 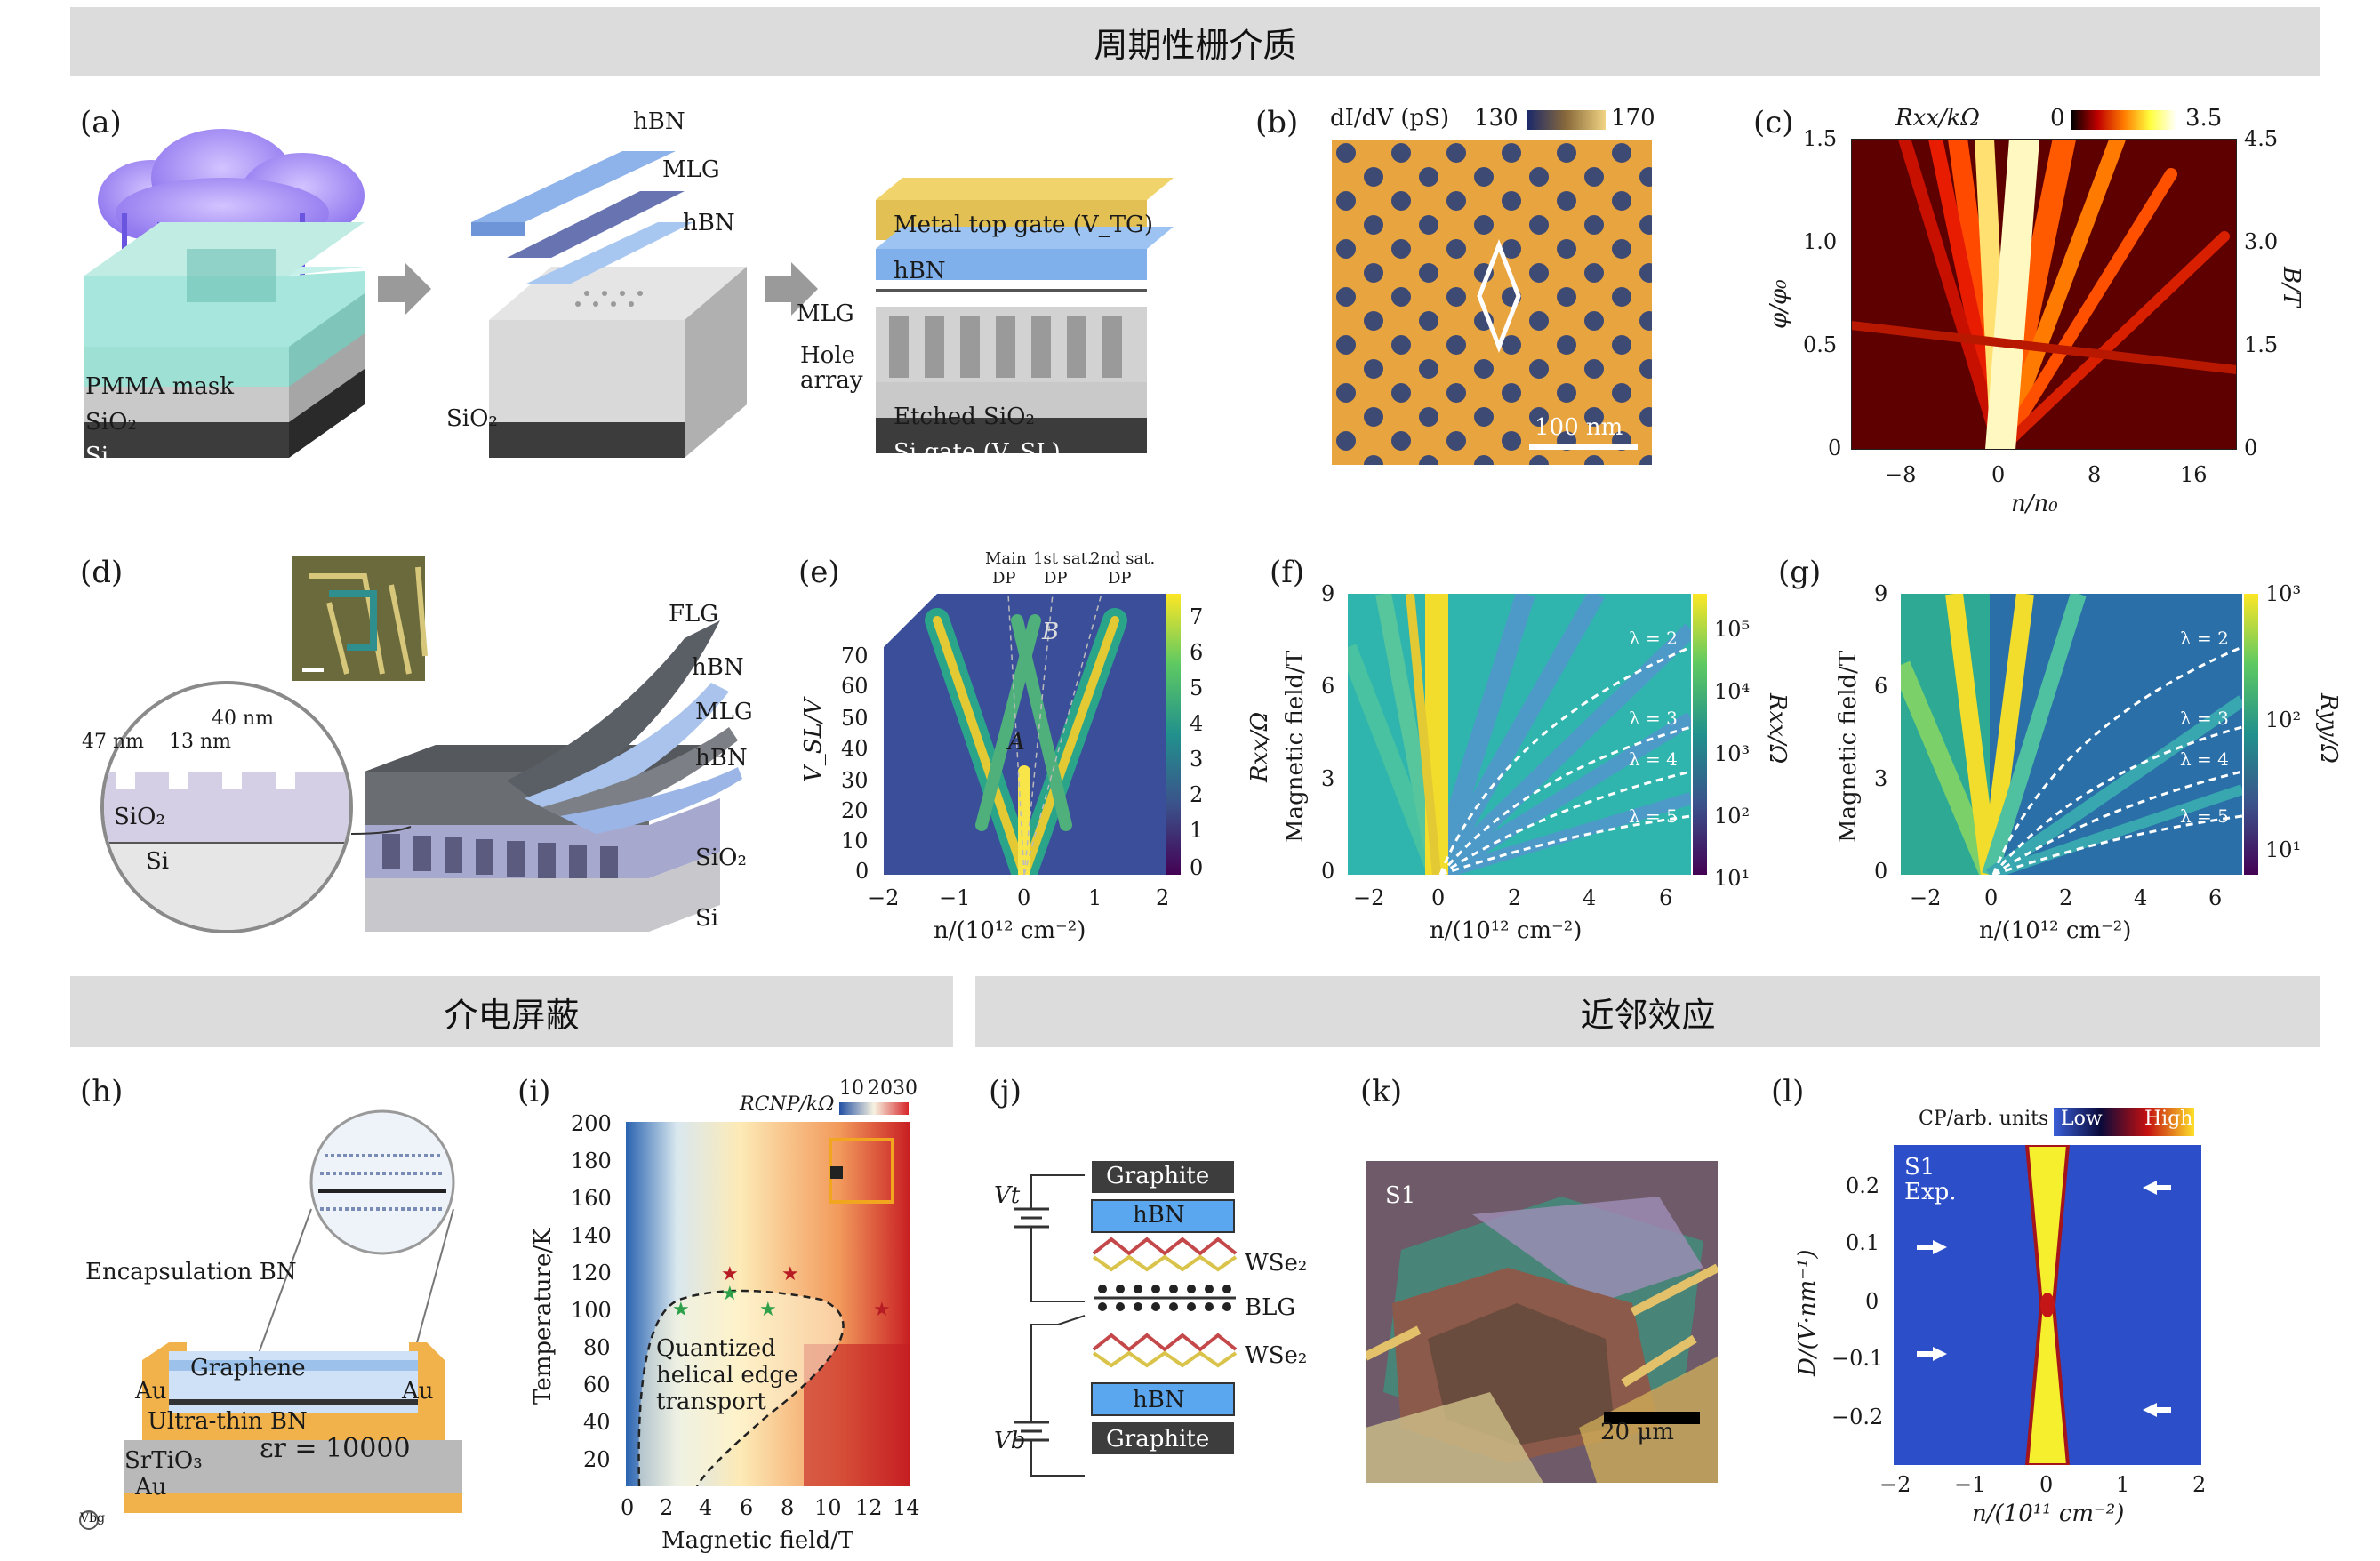 I want to click on e-ytick-10: 10, so click(x=855, y=841).